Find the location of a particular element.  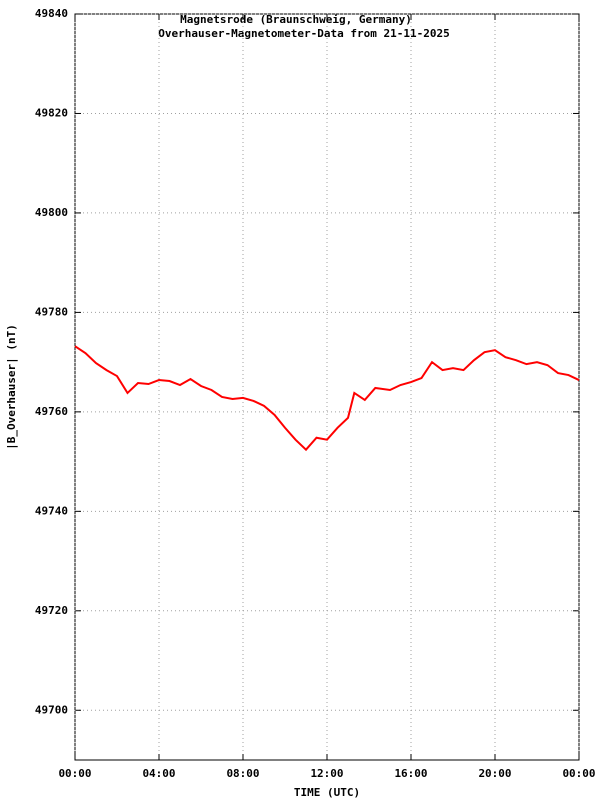

y-tick-label: 49820 is located at coordinates (51, 112).